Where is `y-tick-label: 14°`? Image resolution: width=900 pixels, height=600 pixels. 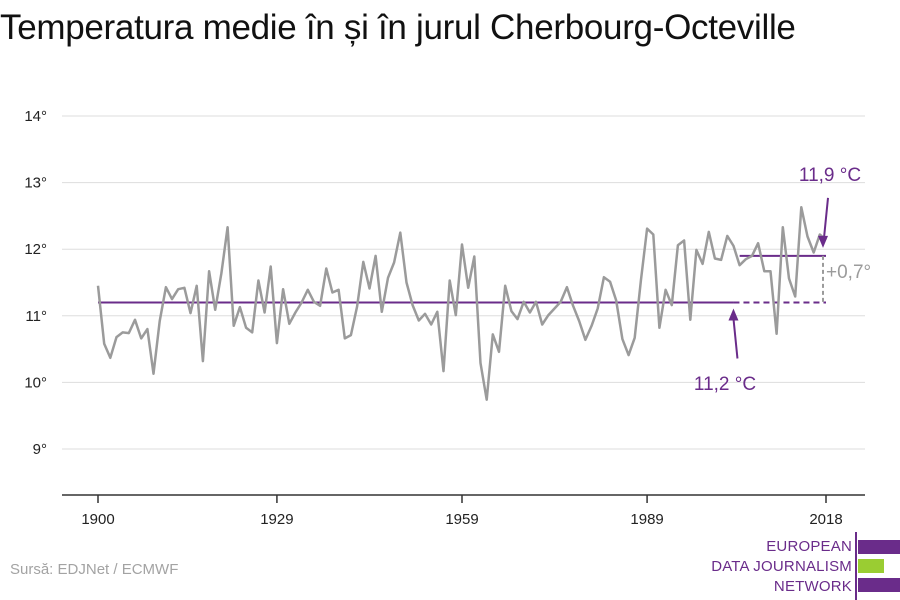
y-tick-label: 14° is located at coordinates (35, 116).